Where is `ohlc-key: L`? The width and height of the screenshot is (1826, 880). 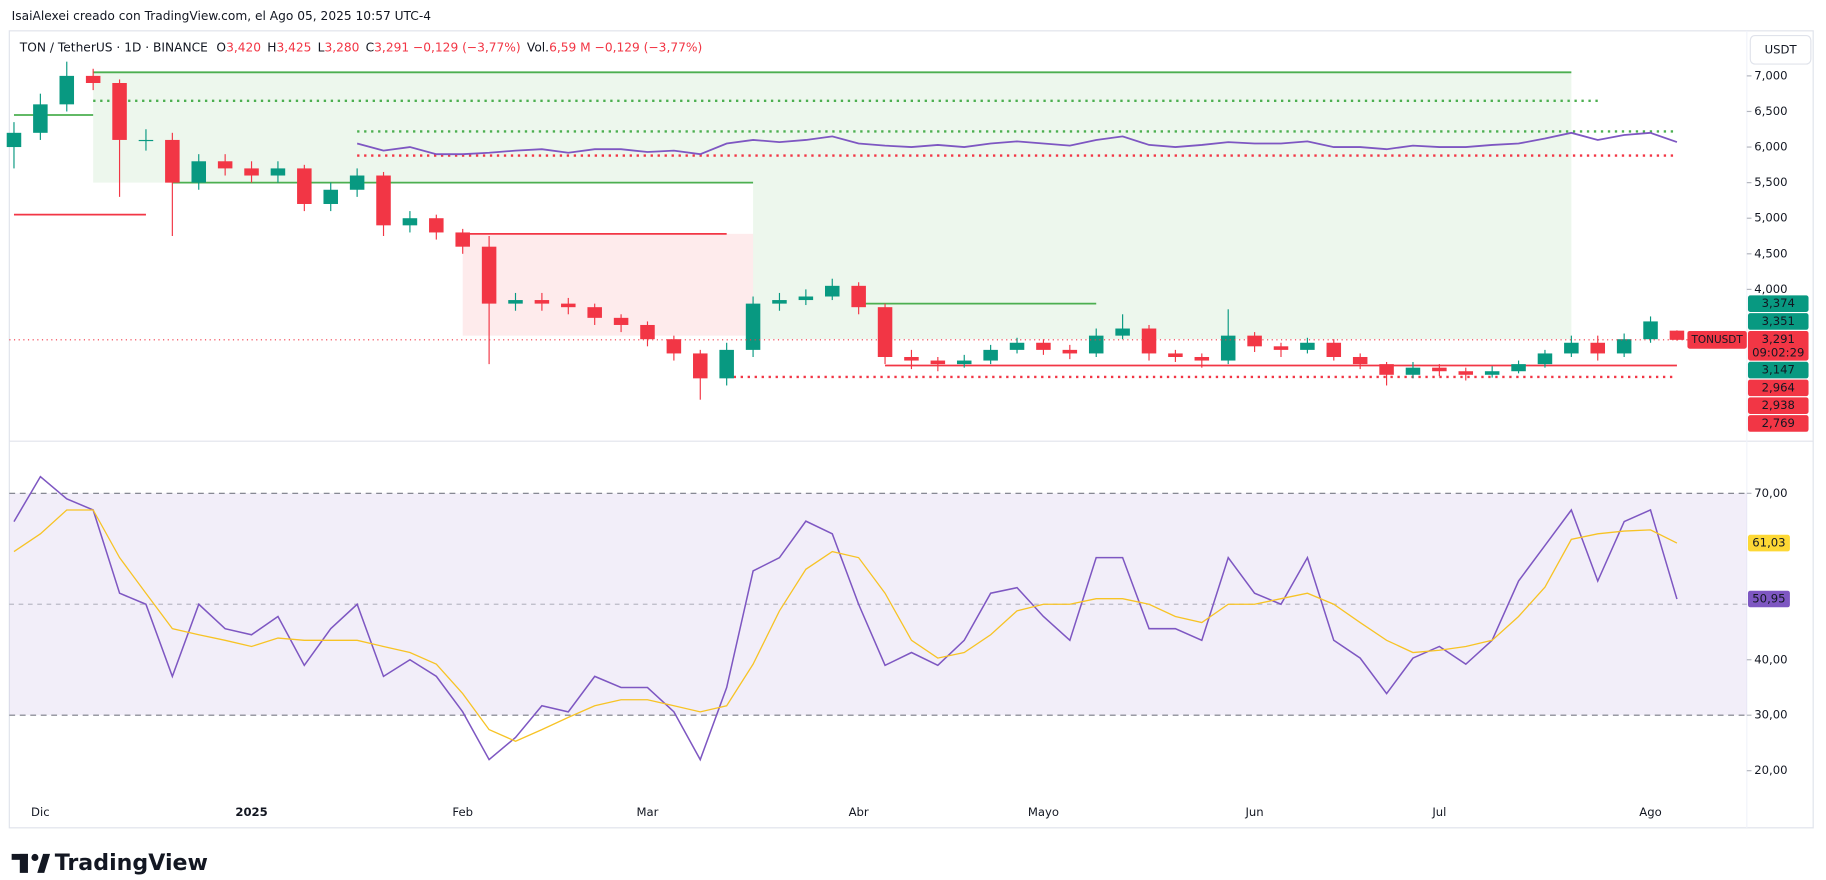
ohlc-key: L is located at coordinates (321, 47).